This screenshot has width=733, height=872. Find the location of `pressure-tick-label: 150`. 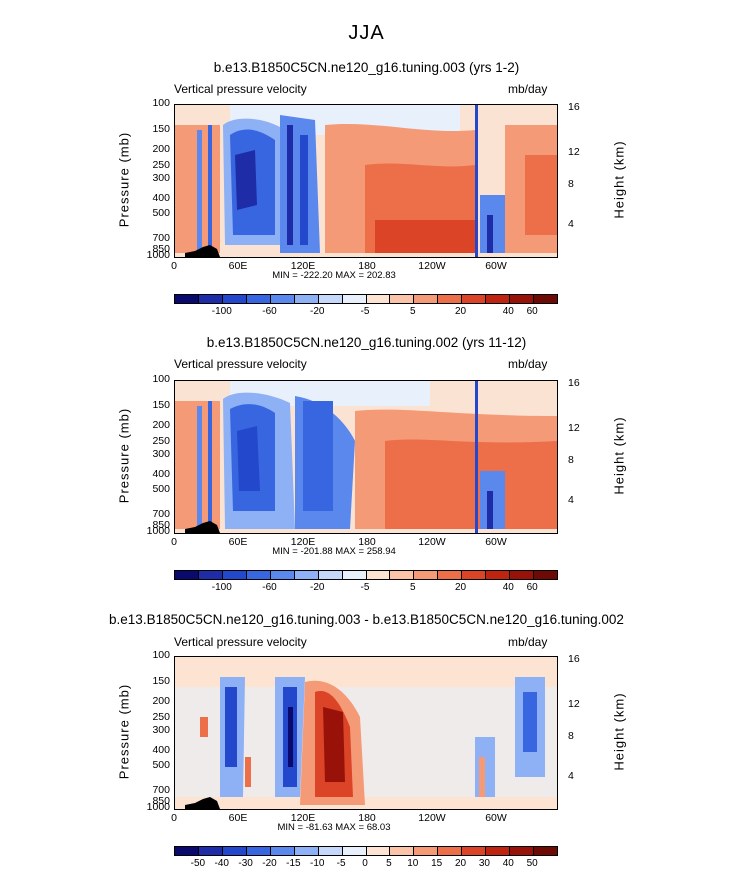

pressure-tick-label: 150 is located at coordinates (161, 129).